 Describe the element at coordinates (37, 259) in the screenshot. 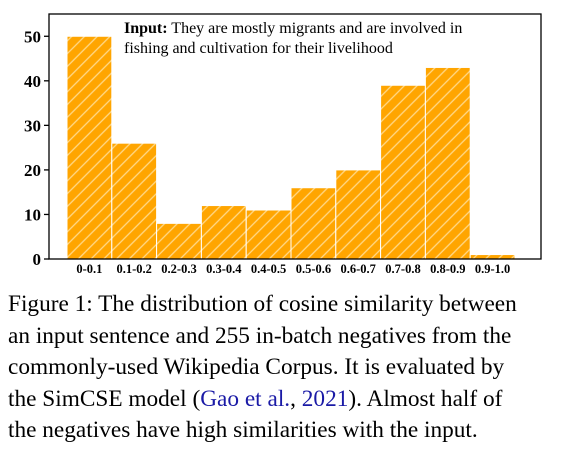

I see `y-tick-label: 0` at that location.